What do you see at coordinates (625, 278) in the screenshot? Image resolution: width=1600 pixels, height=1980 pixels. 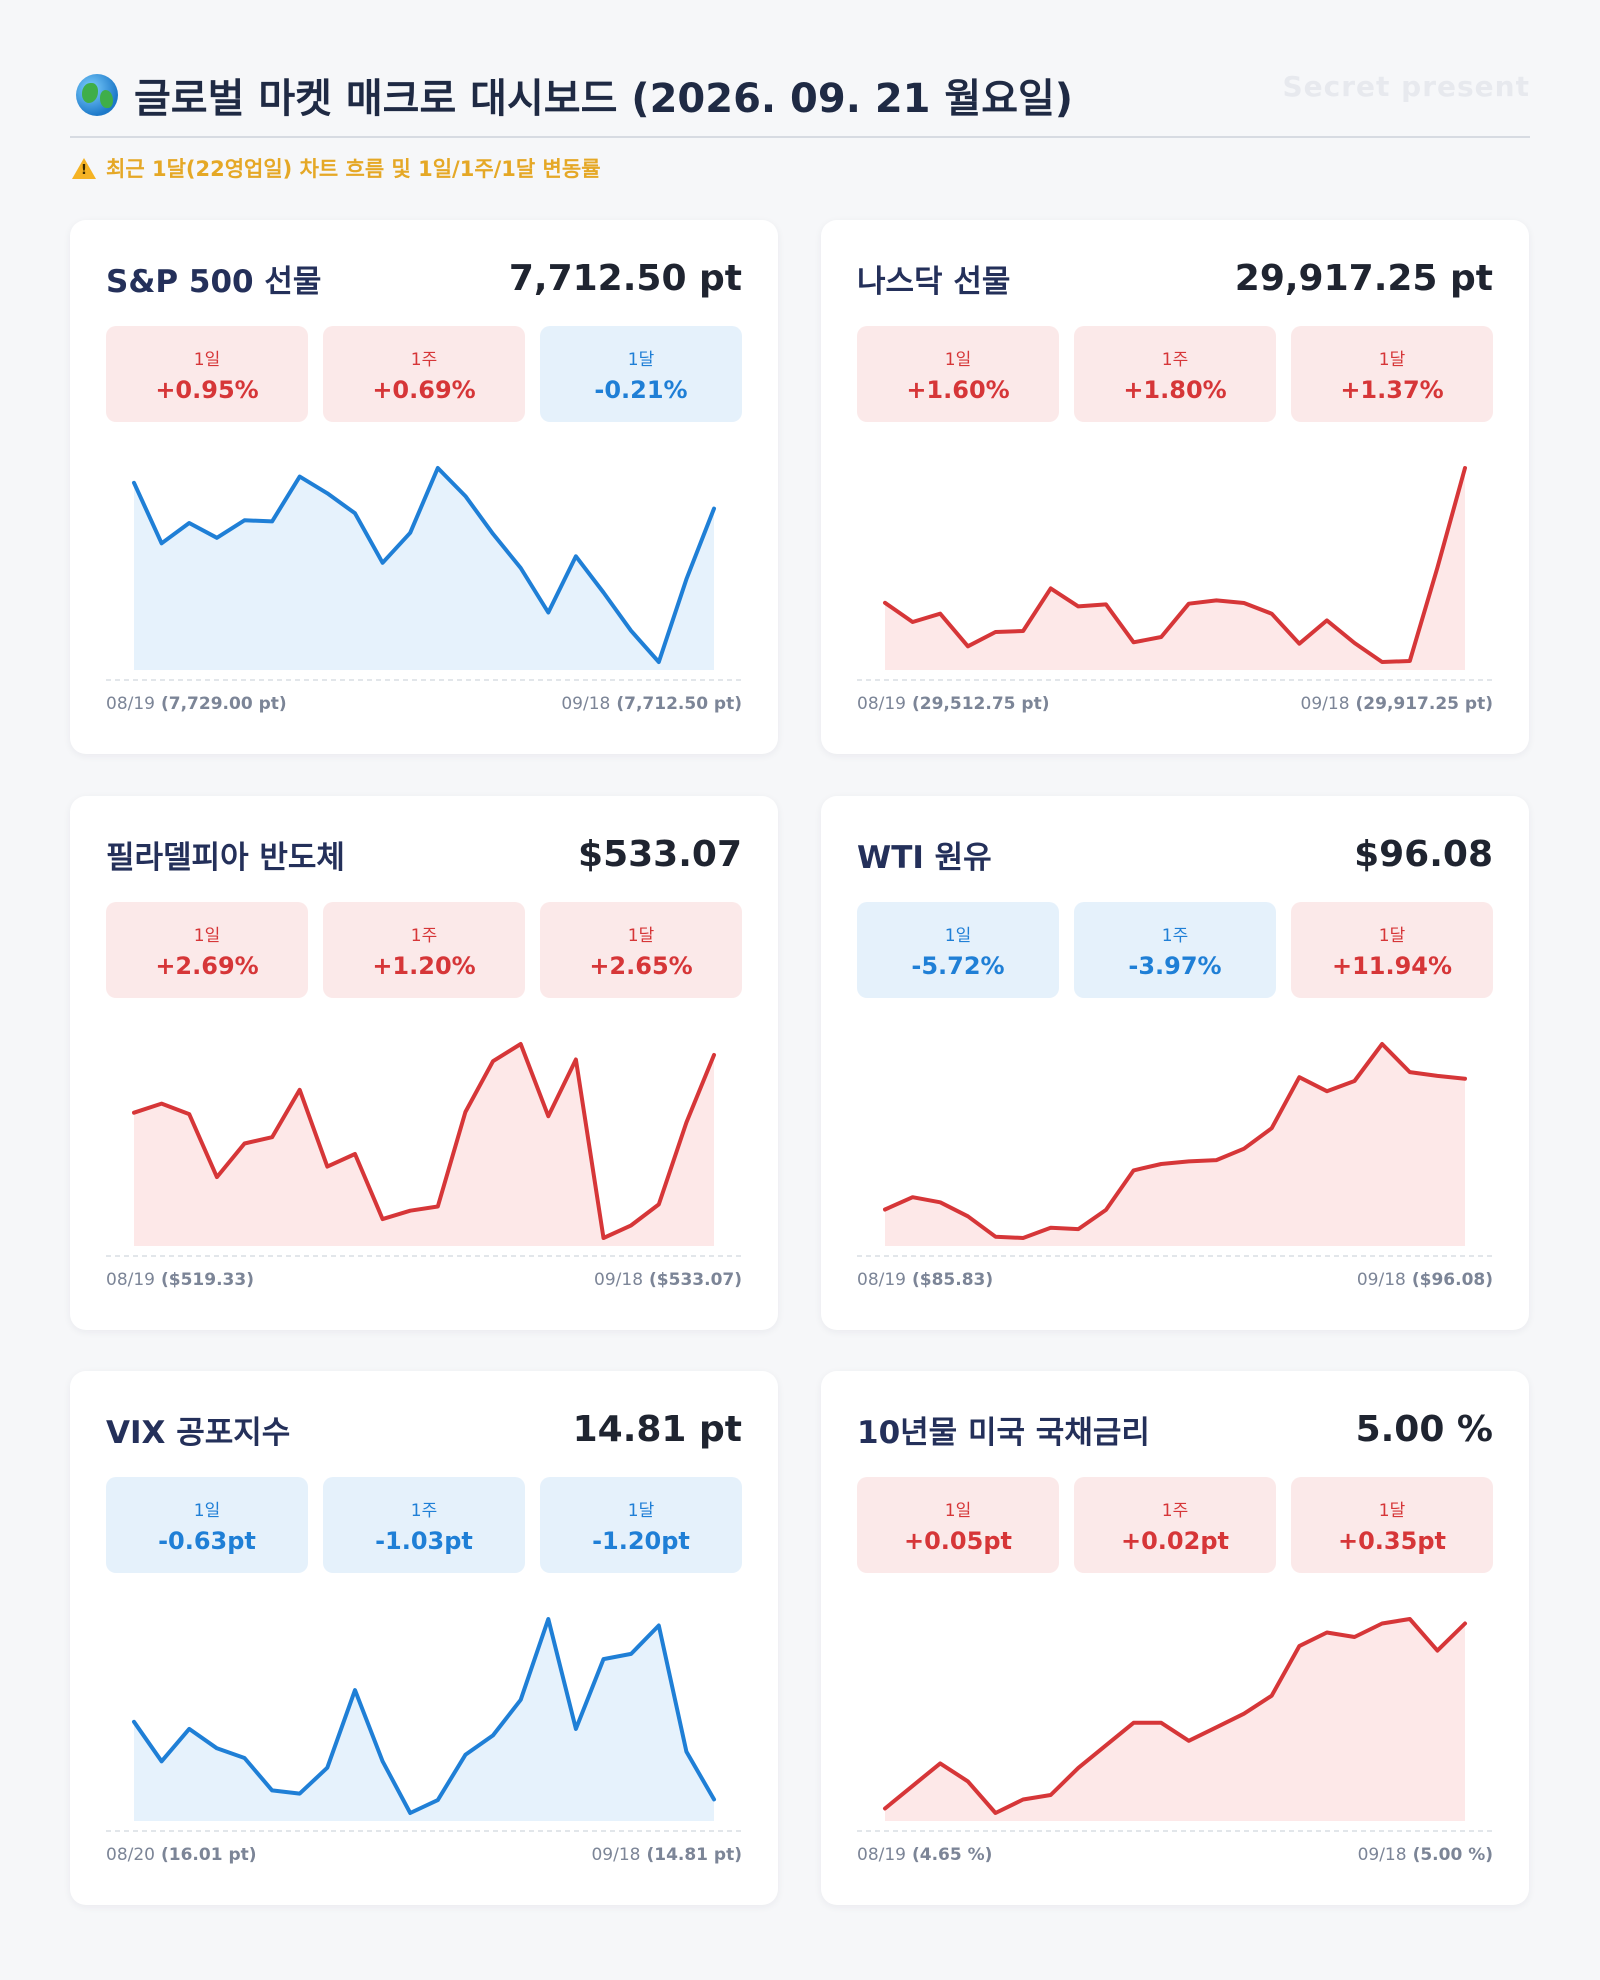 I see `card-value: 7,712.50 pt` at bounding box center [625, 278].